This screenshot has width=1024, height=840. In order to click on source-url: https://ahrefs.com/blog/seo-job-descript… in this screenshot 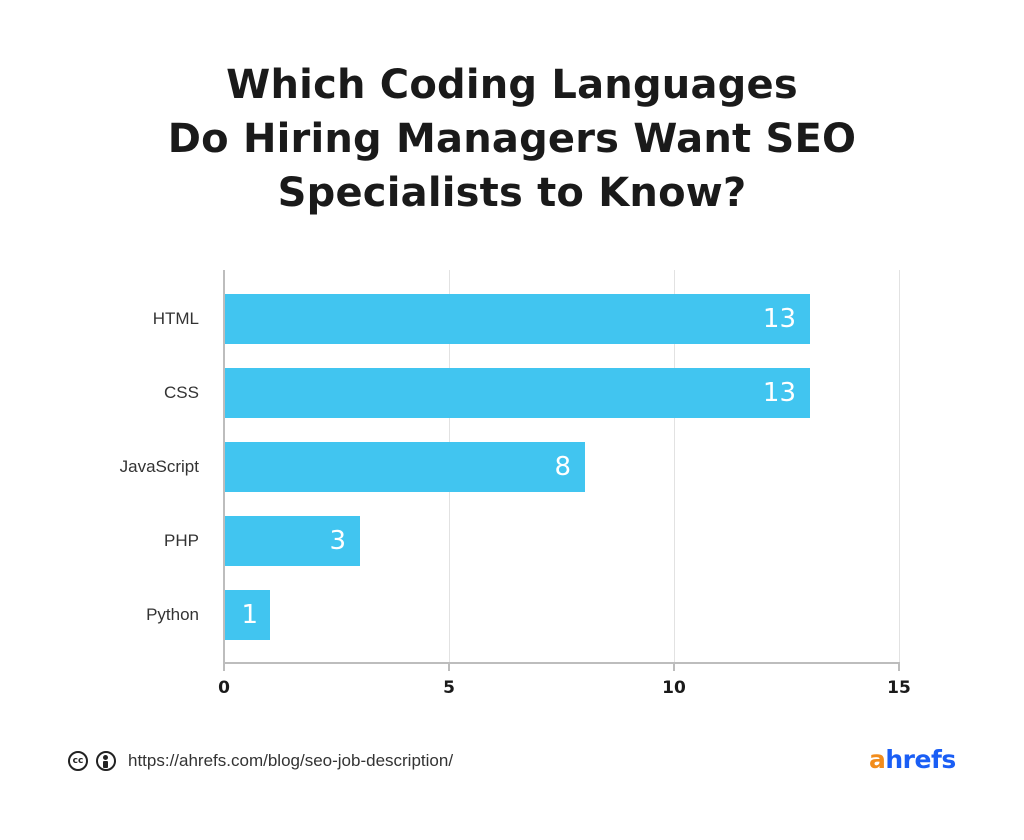, I will do `click(291, 760)`.